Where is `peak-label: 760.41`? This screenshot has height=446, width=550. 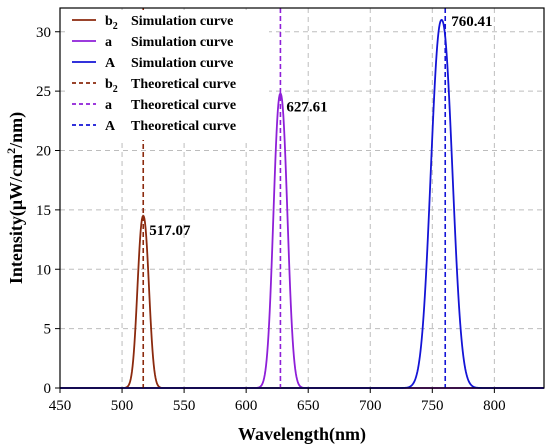
peak-label: 760.41 is located at coordinates (471, 22).